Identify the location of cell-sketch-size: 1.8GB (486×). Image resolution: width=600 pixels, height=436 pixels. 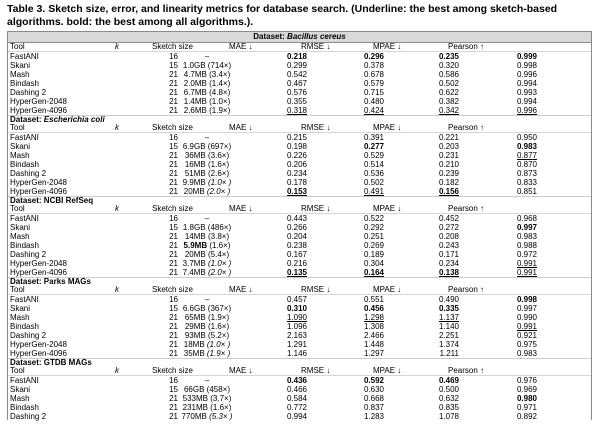
(207, 227).